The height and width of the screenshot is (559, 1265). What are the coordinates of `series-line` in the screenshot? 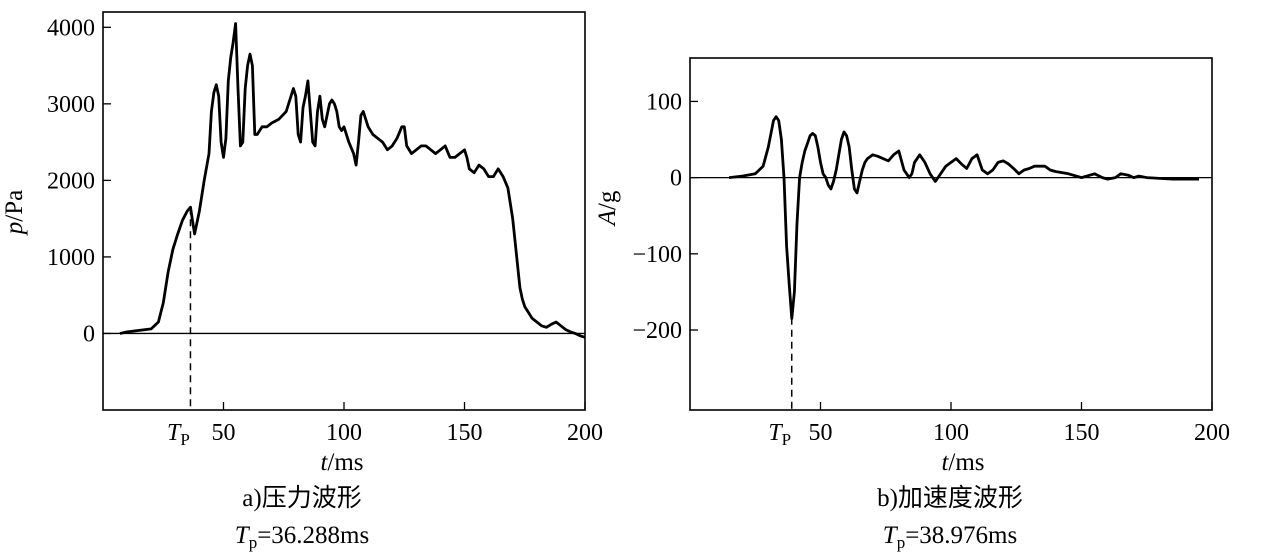 It's located at (963, 217).